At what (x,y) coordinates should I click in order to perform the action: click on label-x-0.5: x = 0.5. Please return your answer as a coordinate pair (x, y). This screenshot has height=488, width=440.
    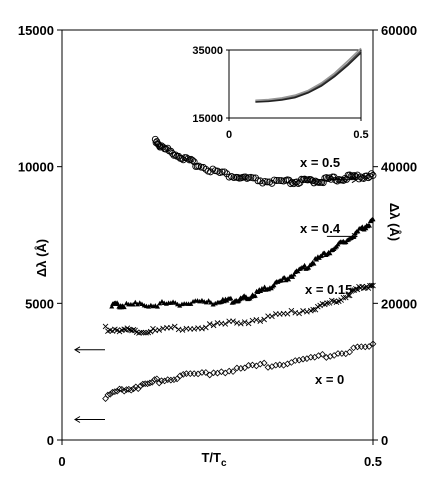
    Looking at the image, I should click on (320, 162).